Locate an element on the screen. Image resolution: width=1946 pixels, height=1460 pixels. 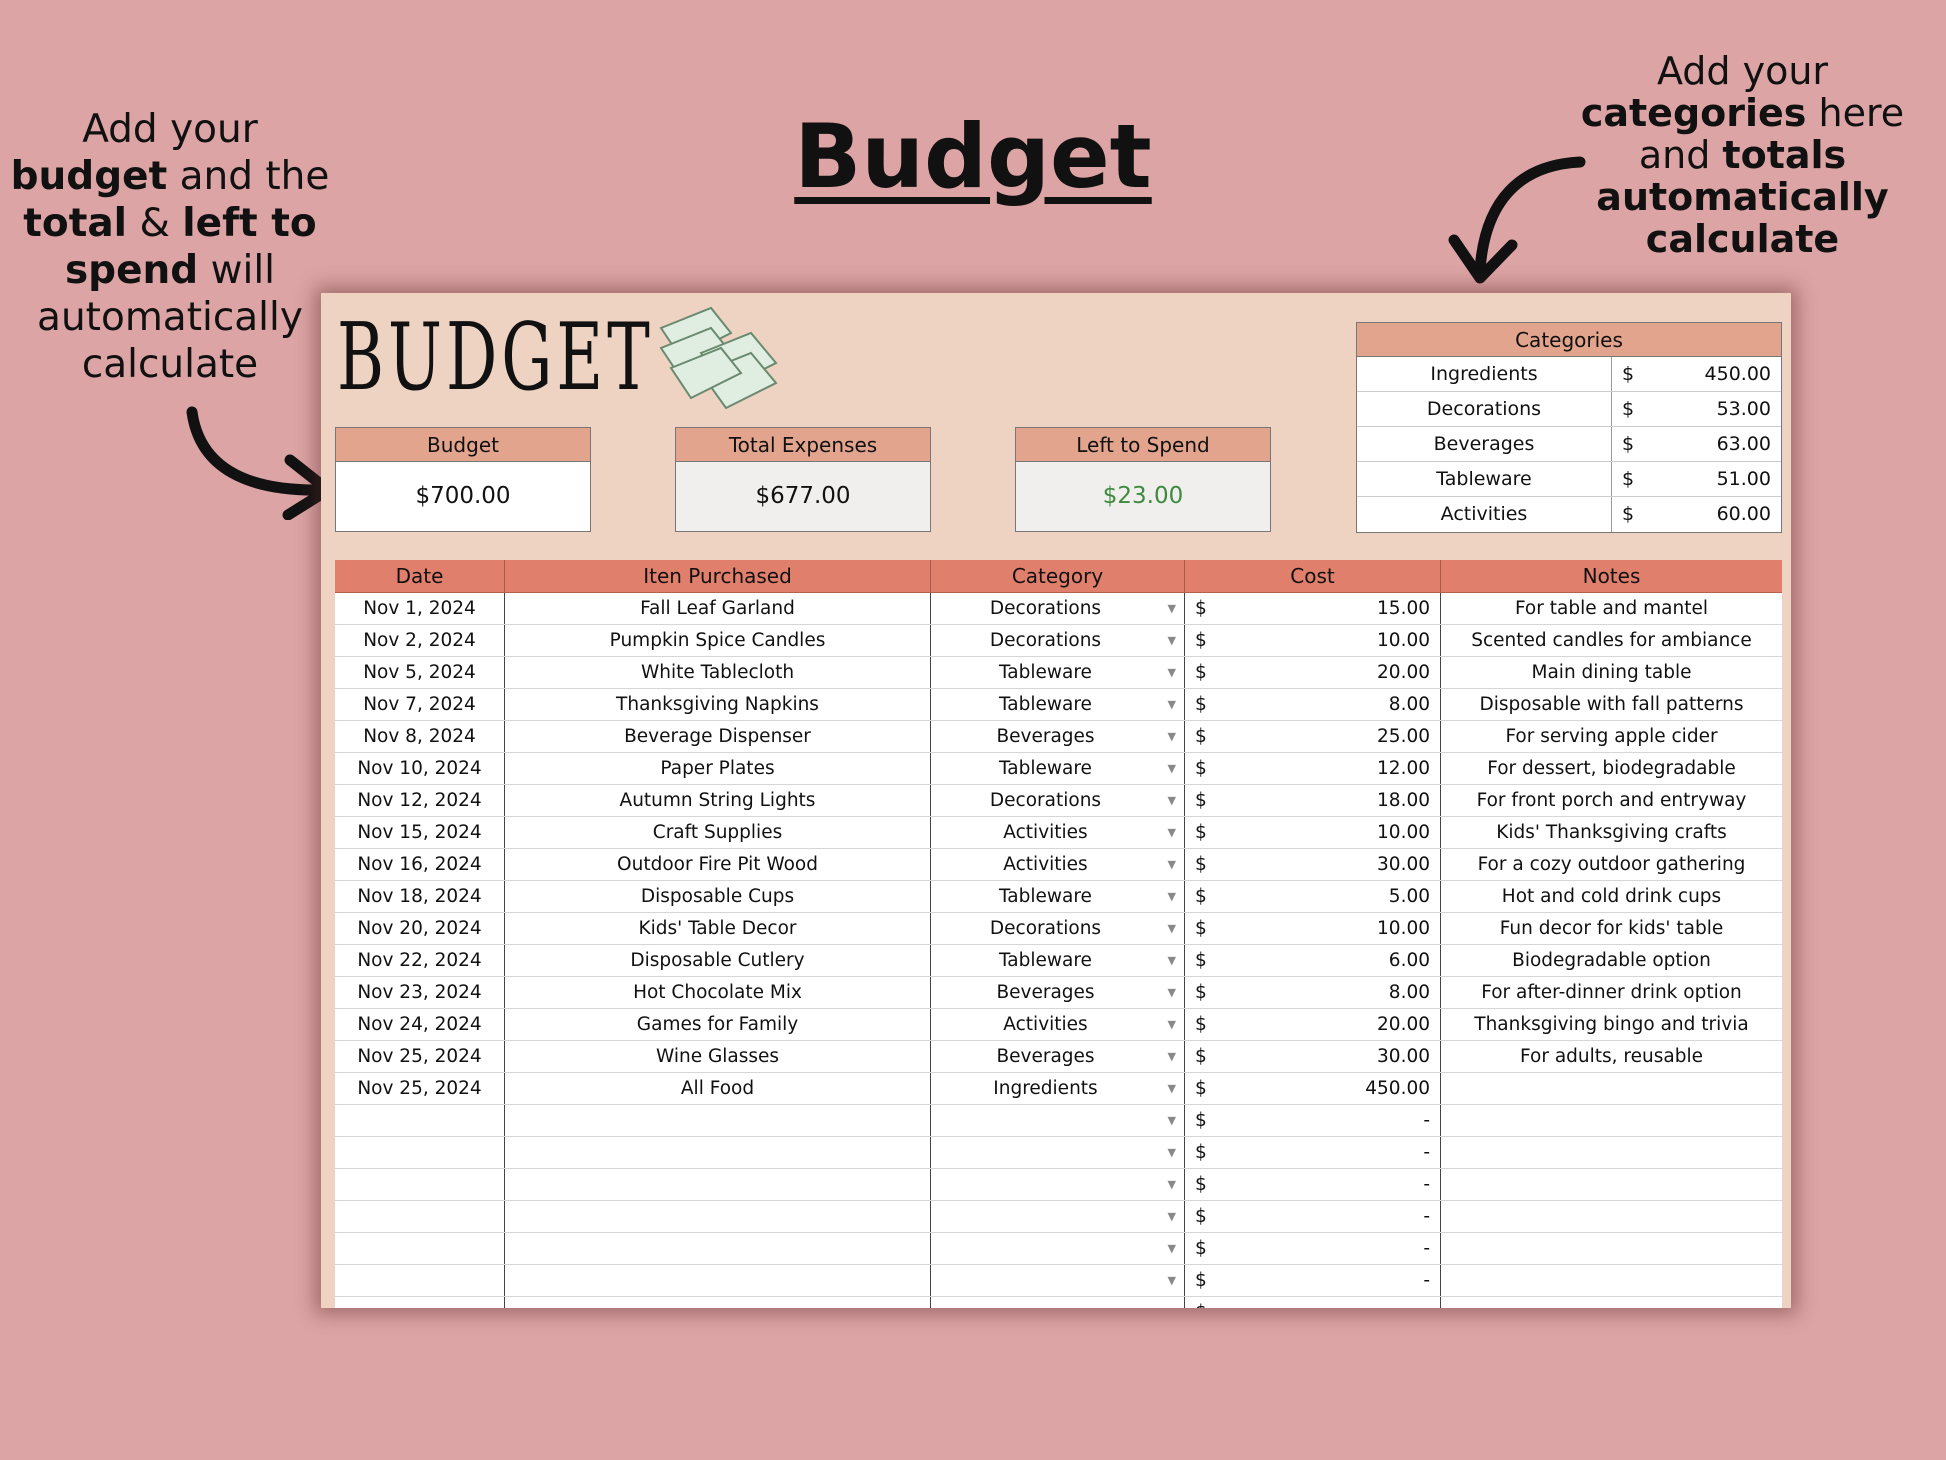
cost-cell: $8.00 is located at coordinates (1313, 992).